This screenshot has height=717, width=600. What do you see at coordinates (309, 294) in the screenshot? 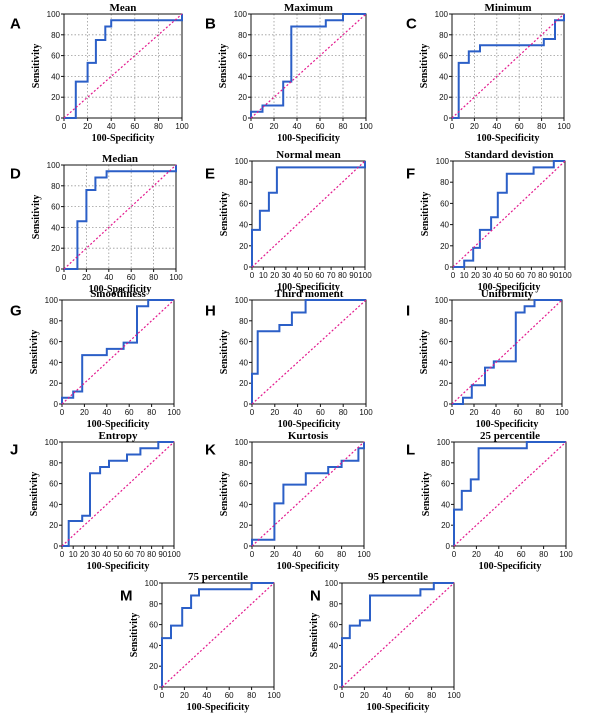
I see `panel-title: Third moment` at bounding box center [309, 294].